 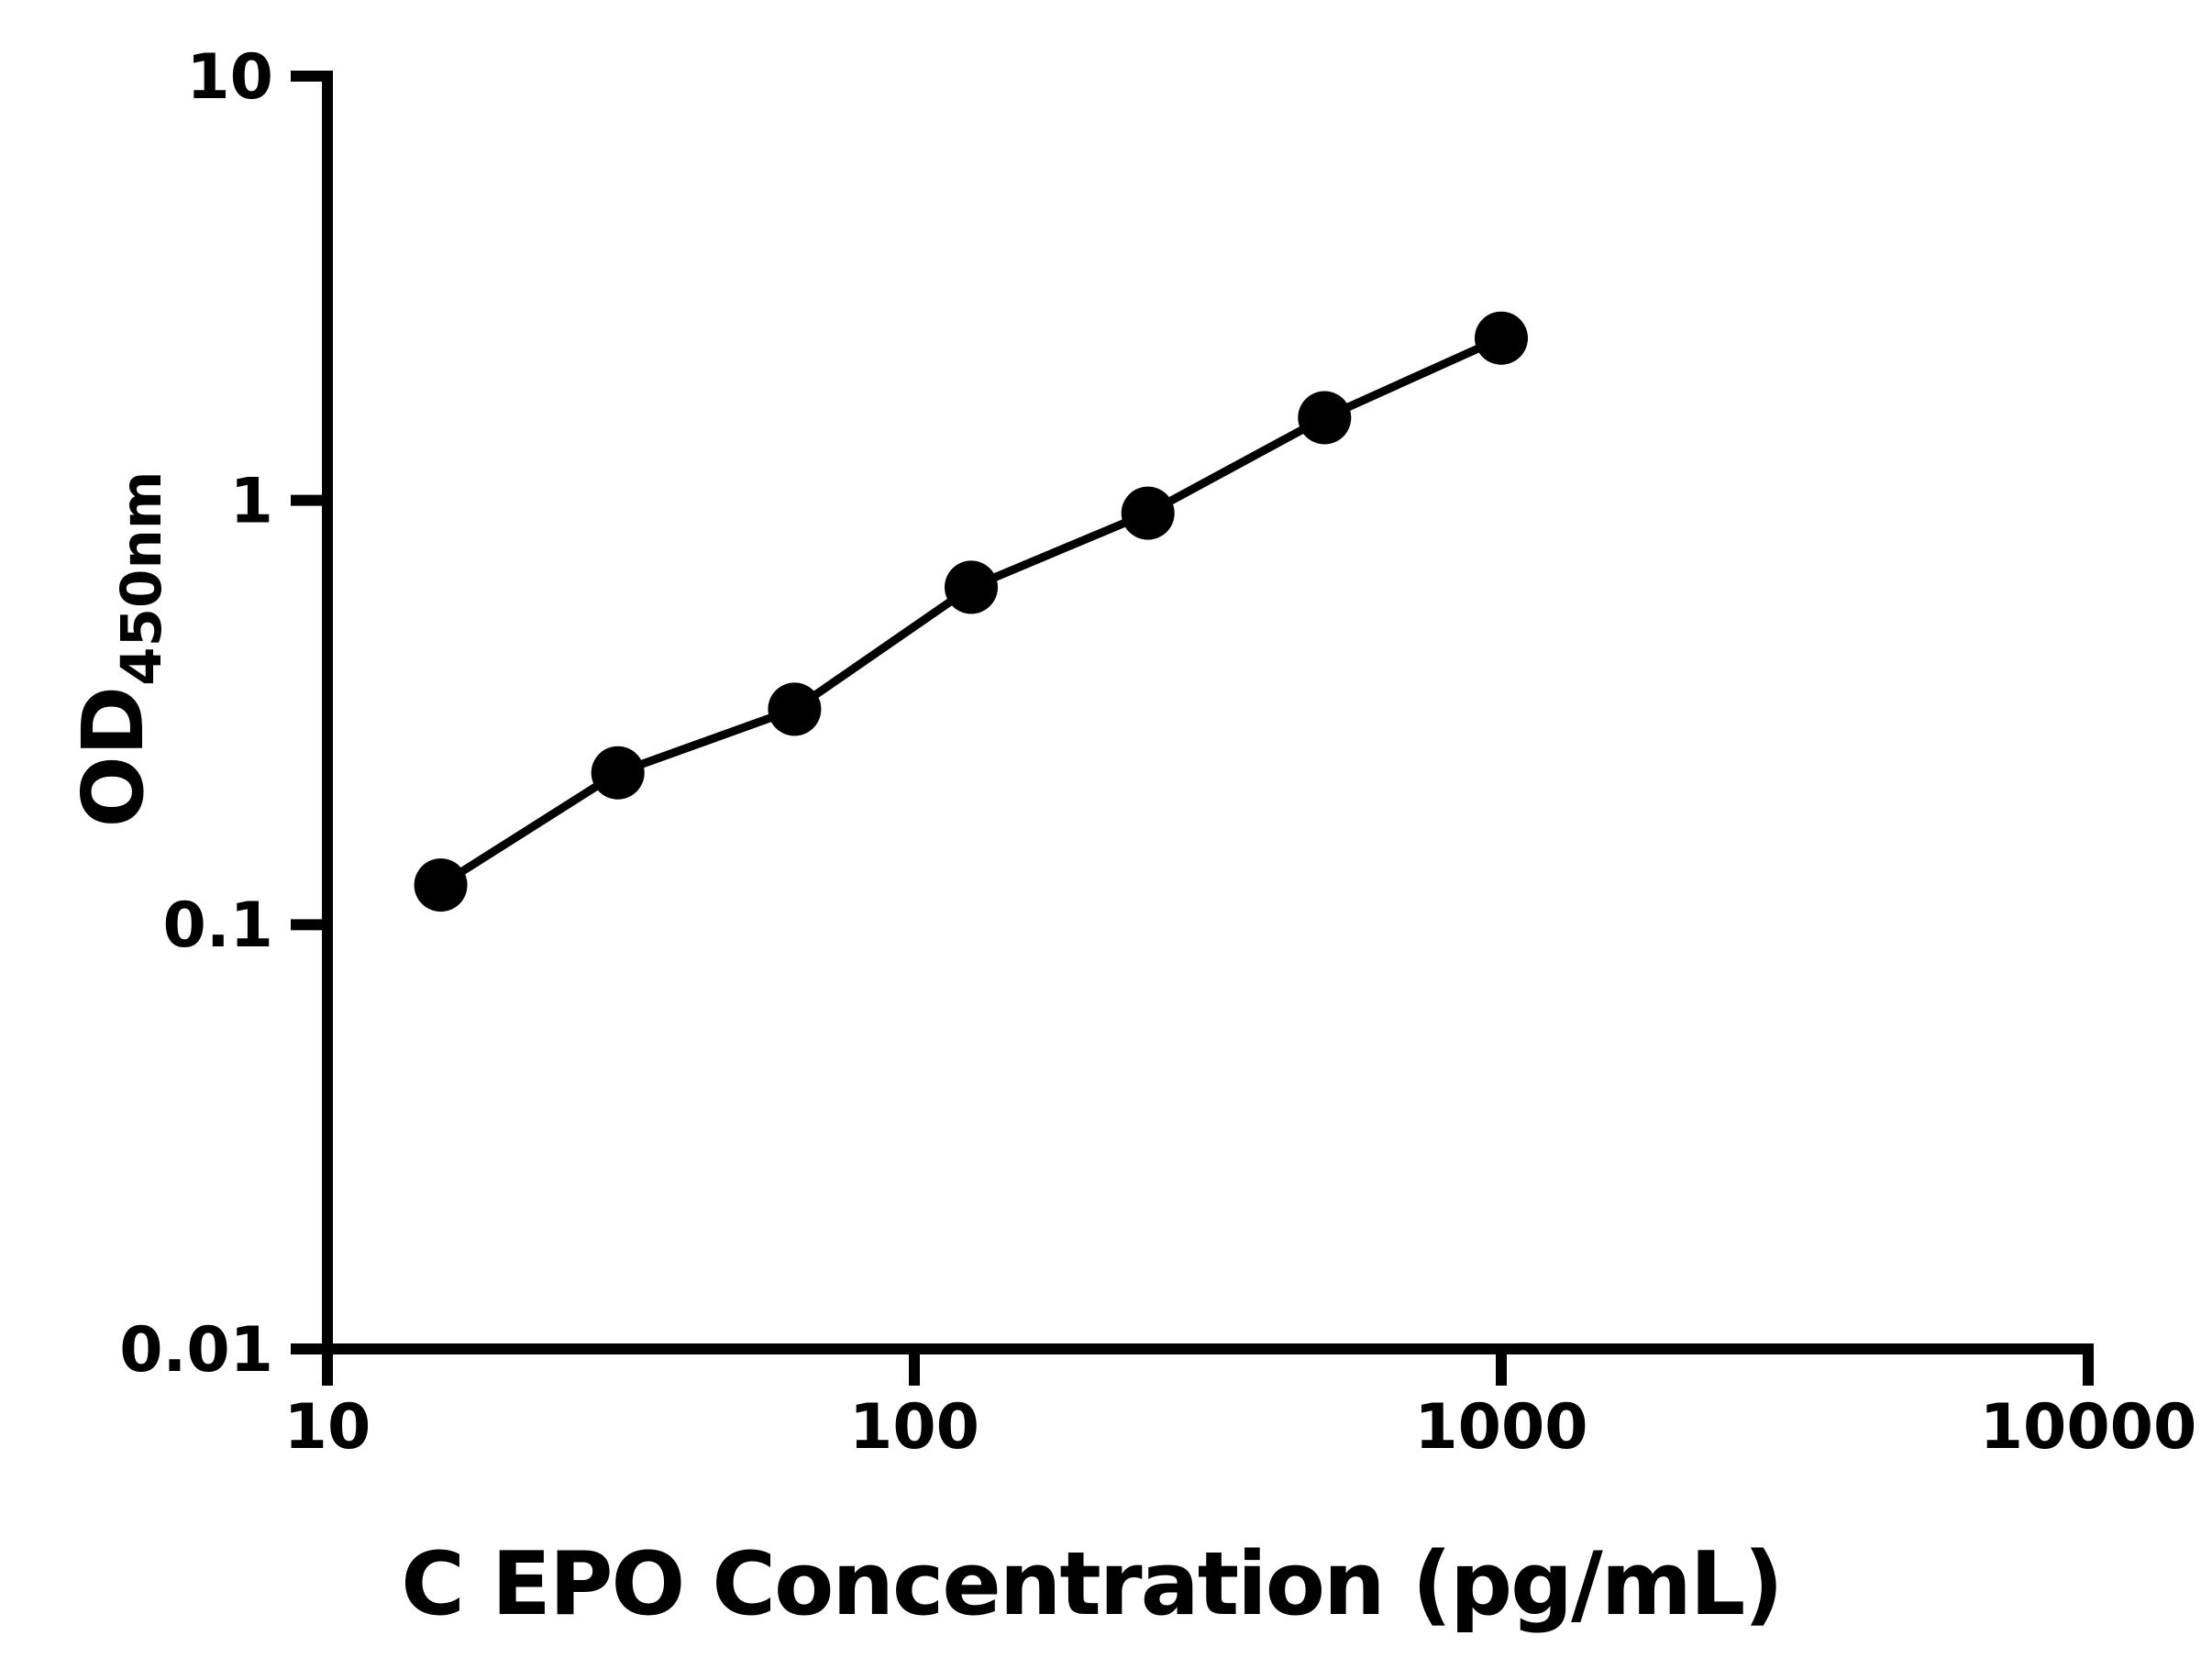 What do you see at coordinates (1091, 1584) in the screenshot?
I see `x-axis-title: C EPO Concentration (pg/mL)` at bounding box center [1091, 1584].